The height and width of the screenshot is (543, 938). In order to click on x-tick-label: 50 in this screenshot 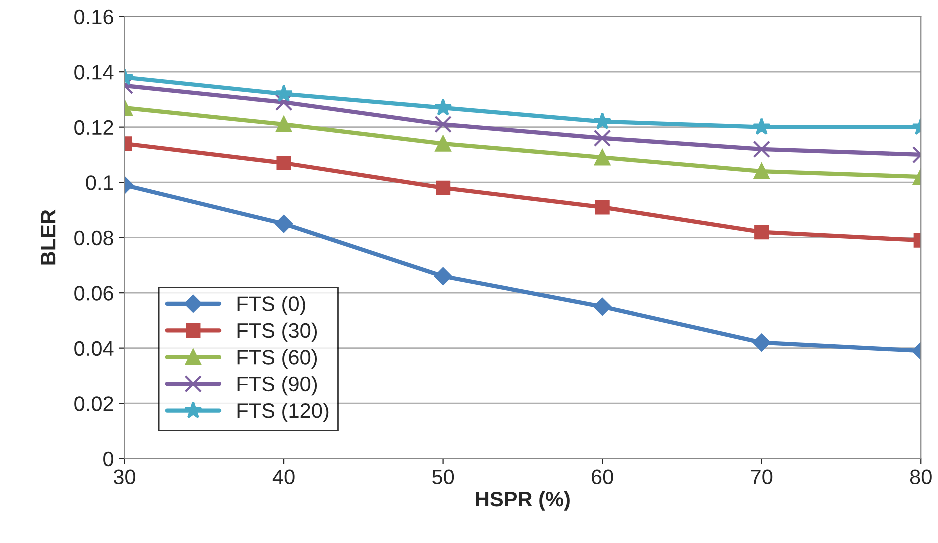, I will do `click(443, 477)`.